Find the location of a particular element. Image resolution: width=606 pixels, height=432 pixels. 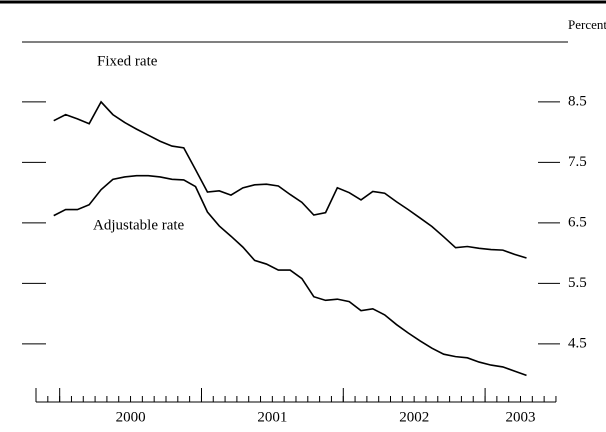

annotation: Fixed rate is located at coordinates (127, 61).